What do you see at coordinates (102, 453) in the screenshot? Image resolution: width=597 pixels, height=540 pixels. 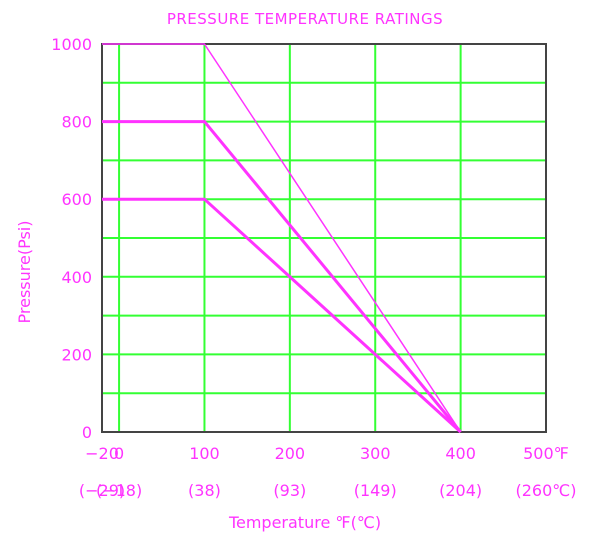 I see `x-tick-label-f: −20` at bounding box center [102, 453].